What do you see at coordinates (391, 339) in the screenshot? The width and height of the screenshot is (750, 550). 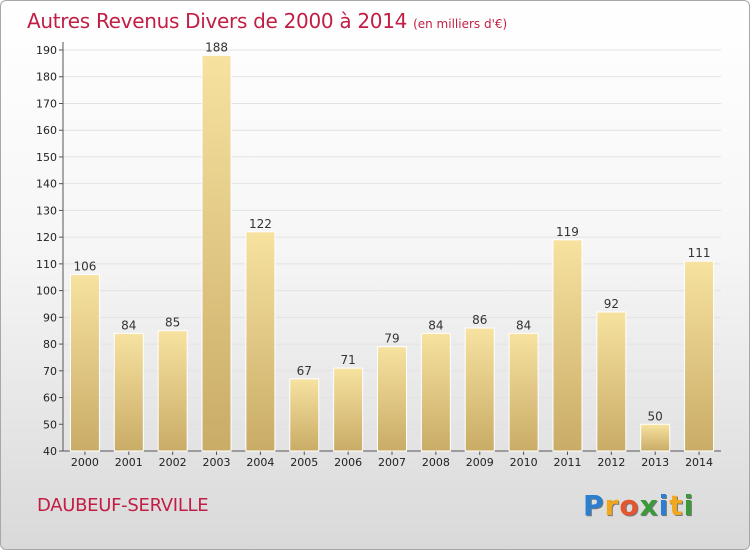 I see `bar-value-label: 79` at bounding box center [391, 339].